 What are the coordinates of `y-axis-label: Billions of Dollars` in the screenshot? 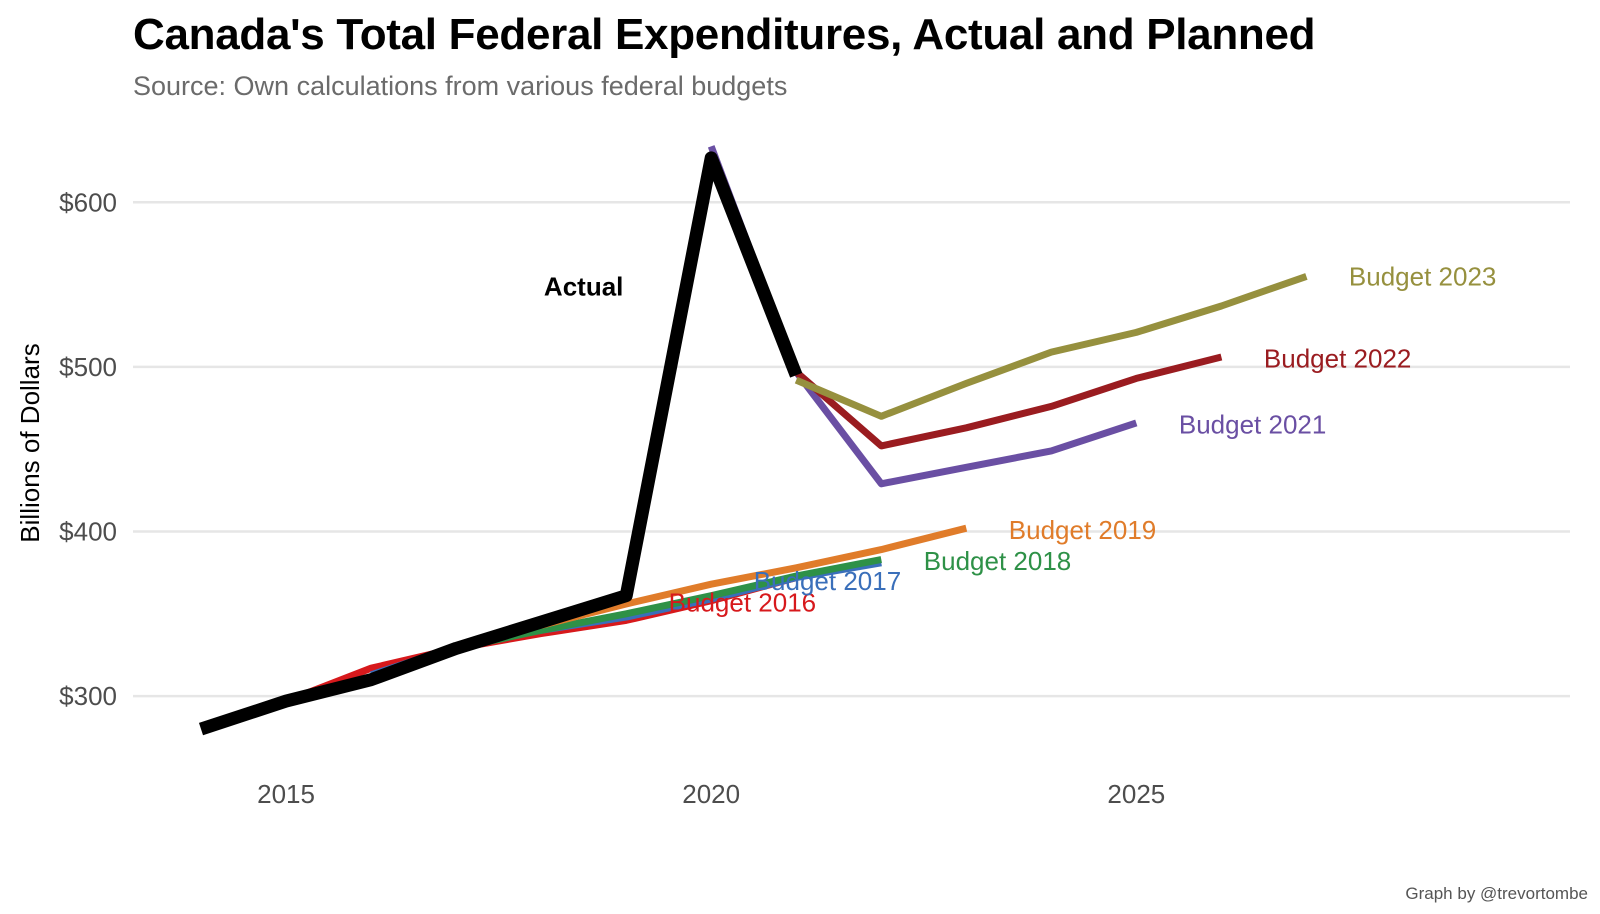 It's located at (30, 442).